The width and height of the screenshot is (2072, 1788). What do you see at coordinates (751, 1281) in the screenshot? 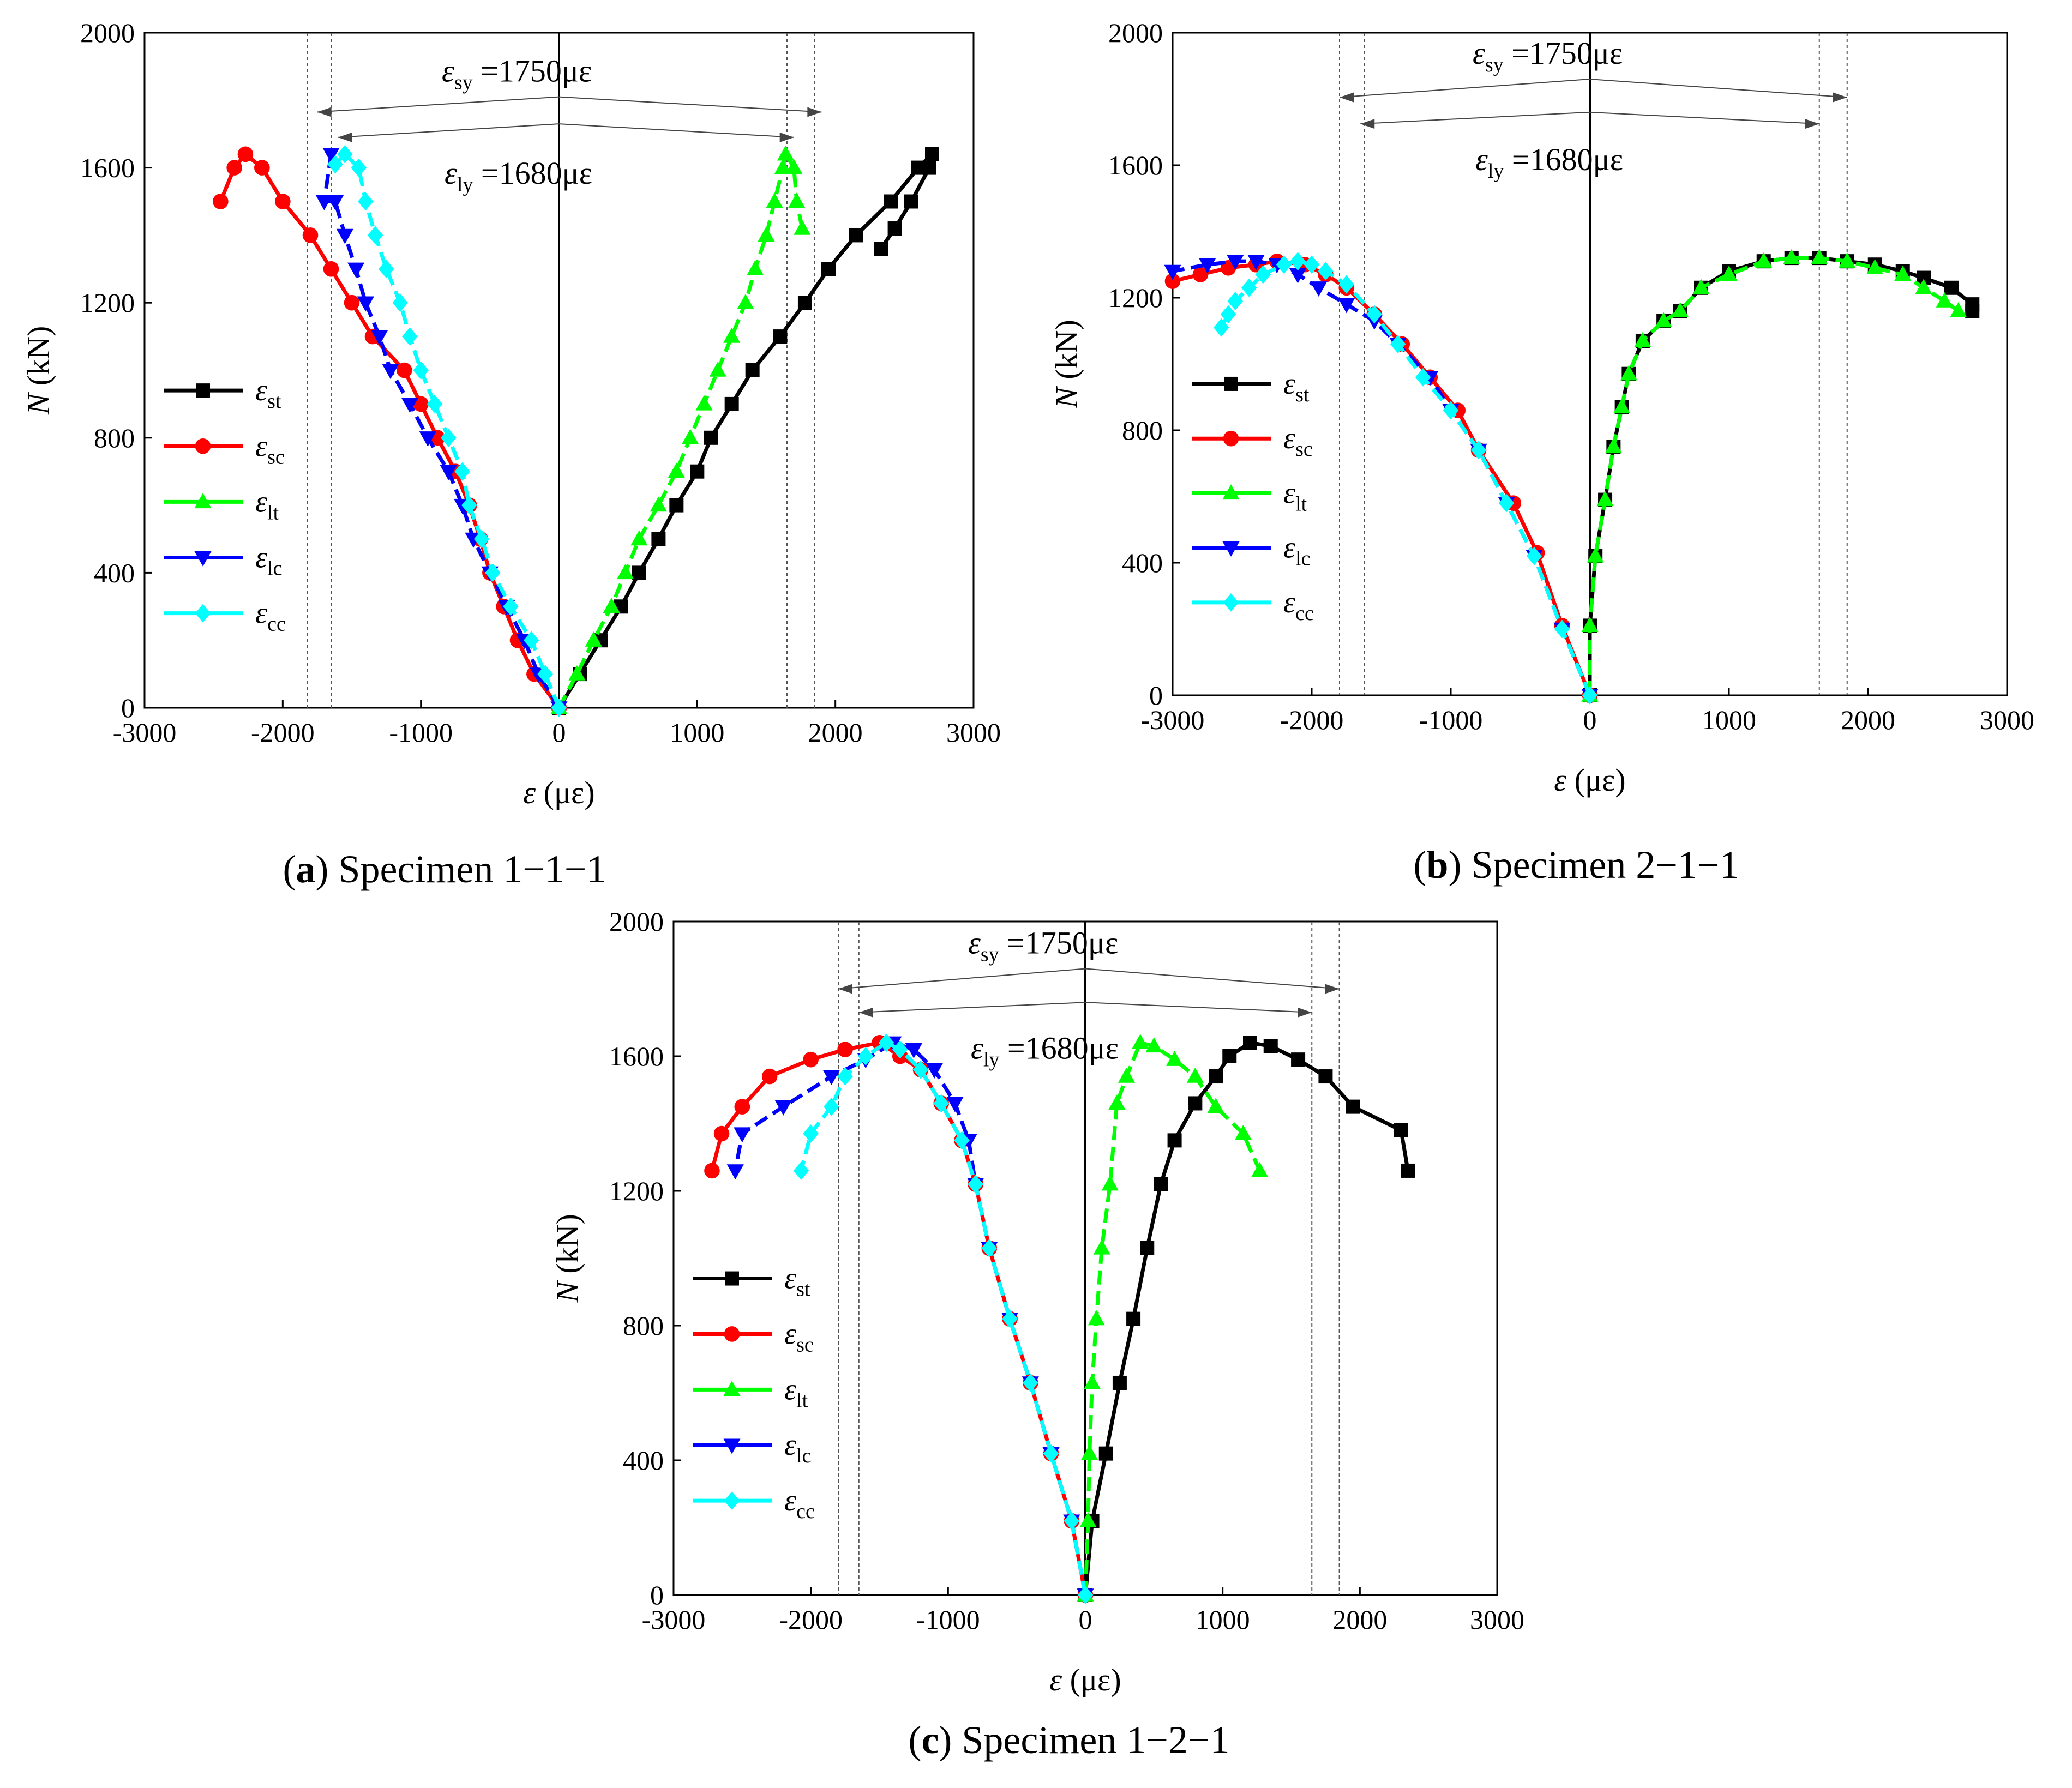
I see `legend-item-st: εst` at bounding box center [751, 1281].